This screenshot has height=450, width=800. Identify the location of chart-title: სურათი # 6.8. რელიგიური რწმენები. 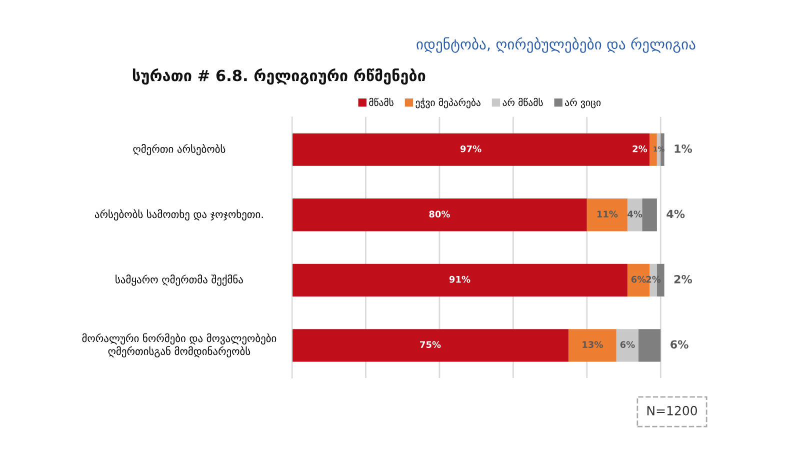
(279, 76).